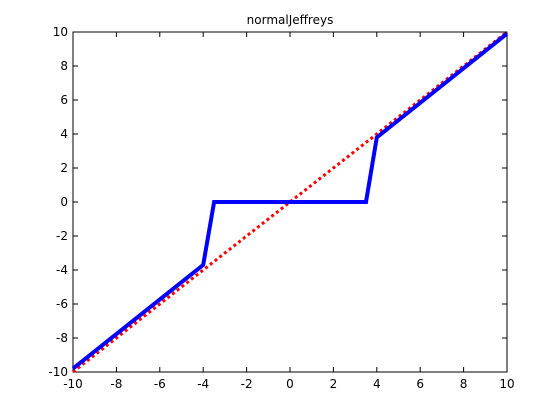 Image resolution: width=560 pixels, height=420 pixels. What do you see at coordinates (464, 384) in the screenshot?
I see `x-tick-label: 8` at bounding box center [464, 384].